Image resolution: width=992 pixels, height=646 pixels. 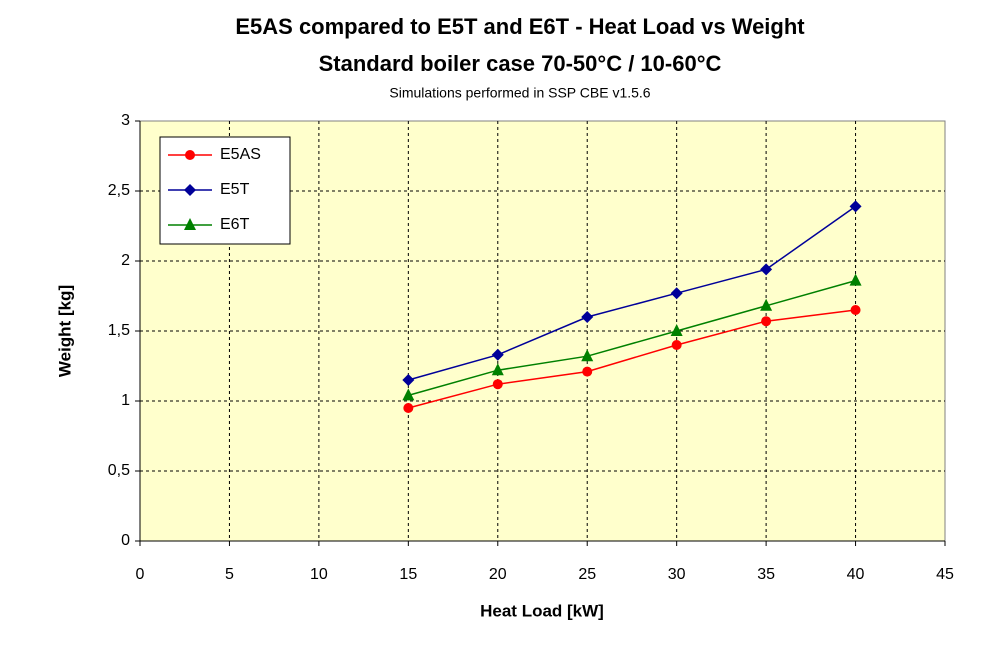 What do you see at coordinates (319, 574) in the screenshot?
I see `x-tick-label: 10` at bounding box center [319, 574].